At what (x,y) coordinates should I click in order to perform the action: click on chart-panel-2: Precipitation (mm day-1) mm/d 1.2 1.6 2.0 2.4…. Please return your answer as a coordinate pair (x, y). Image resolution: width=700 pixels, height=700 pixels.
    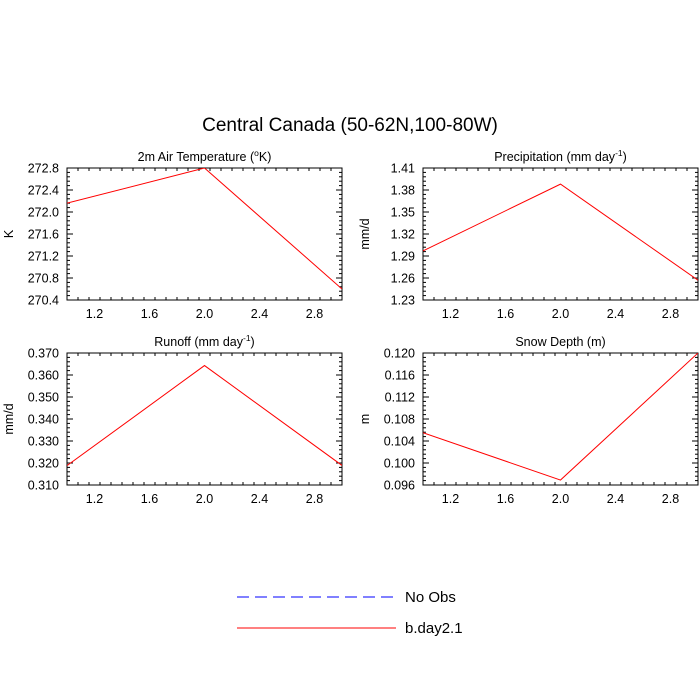
    Looking at the image, I should click on (528, 234).